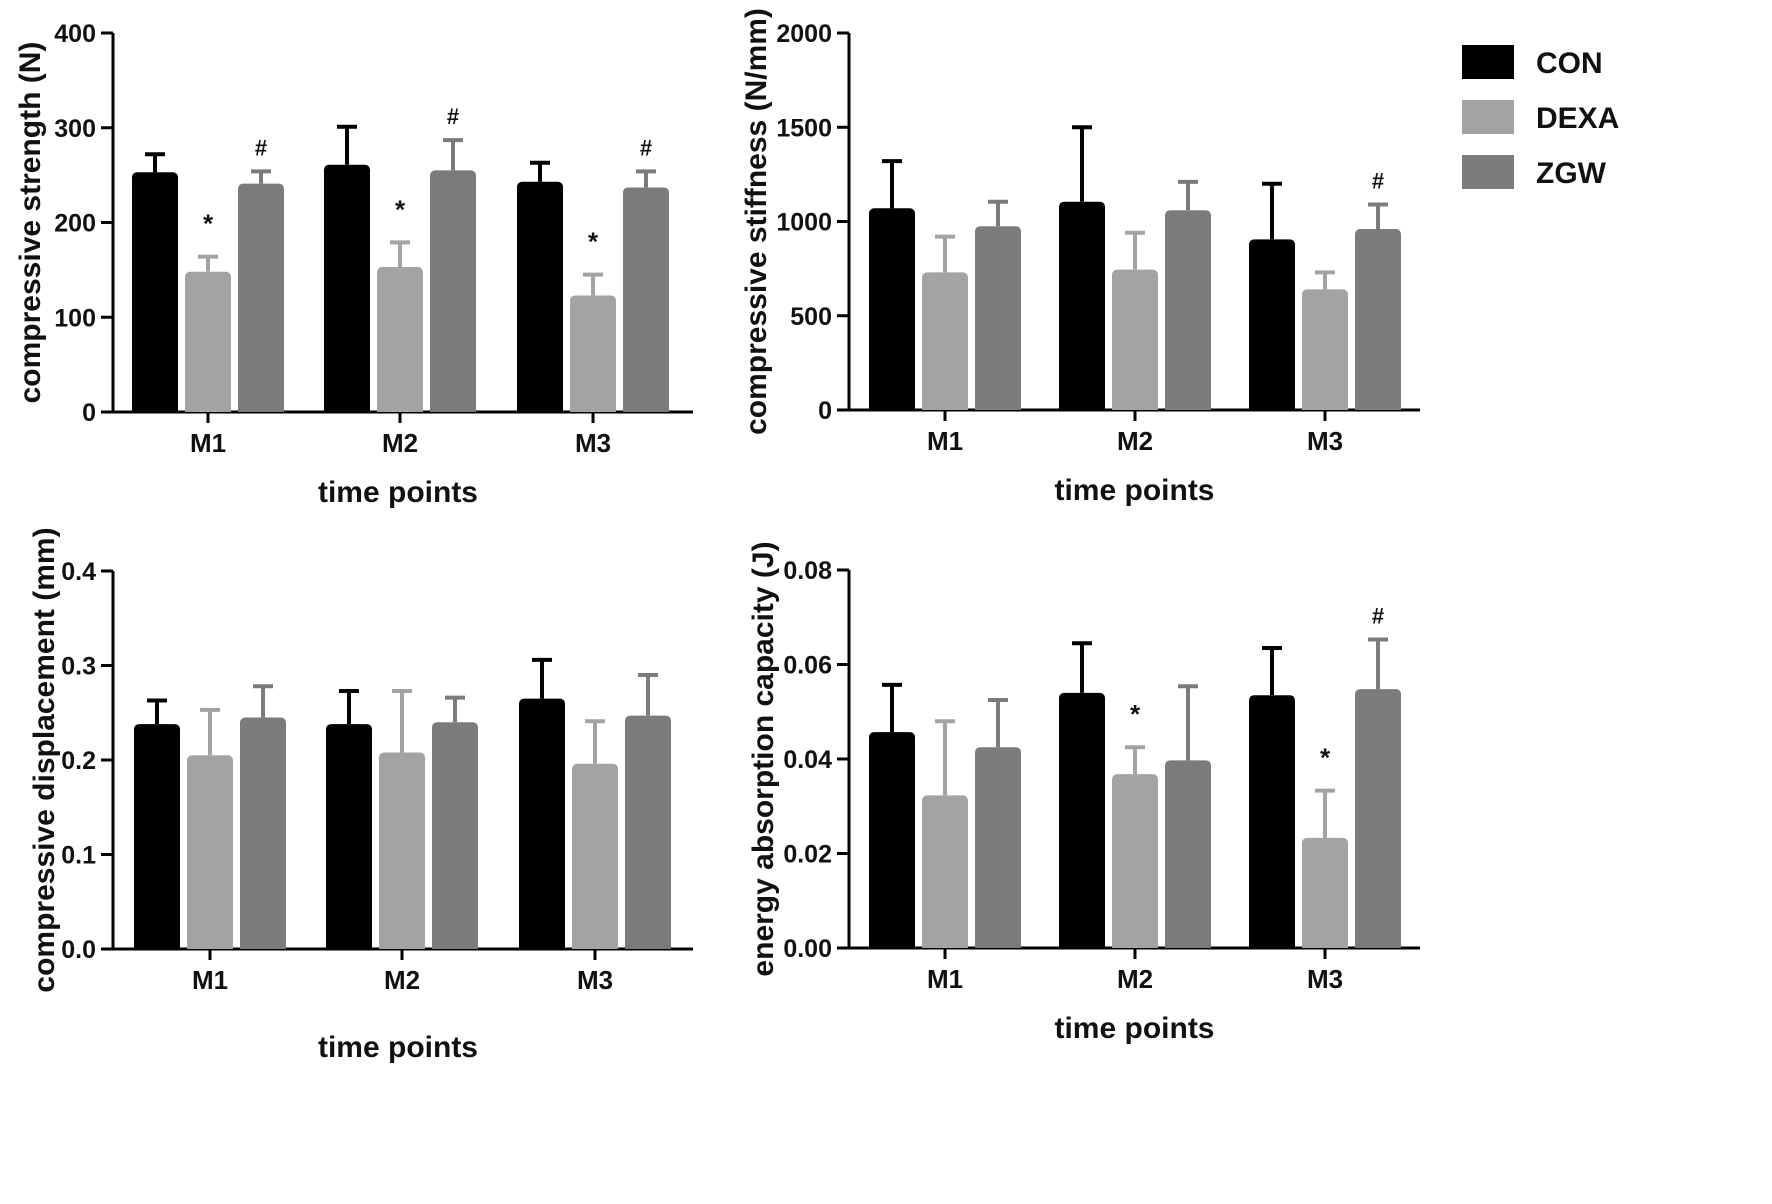 This screenshot has height=1204, width=1772. What do you see at coordinates (78, 856) in the screenshot?
I see `y-tick-label: 0.1` at bounding box center [78, 856].